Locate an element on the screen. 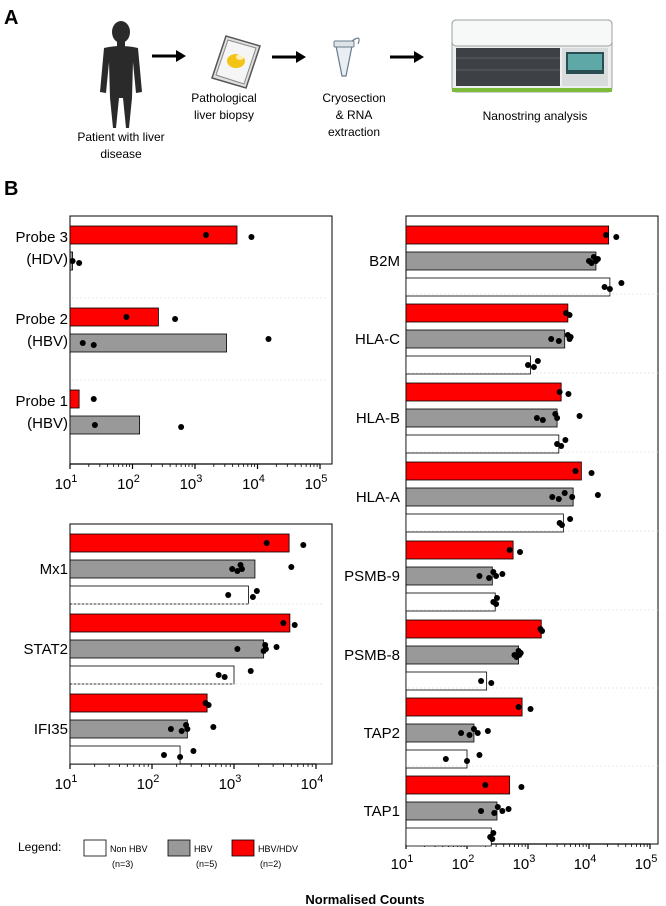  step-caption: disease is located at coordinates (121, 154).